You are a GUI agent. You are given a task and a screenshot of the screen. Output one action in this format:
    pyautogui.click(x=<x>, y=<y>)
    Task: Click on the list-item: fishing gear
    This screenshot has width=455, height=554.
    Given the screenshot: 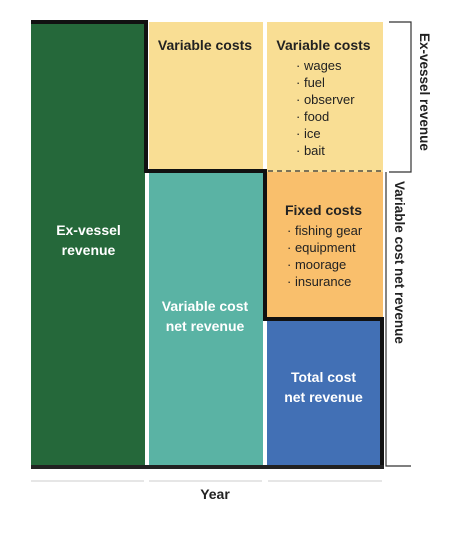 What is the action you would take?
    pyautogui.click(x=324, y=230)
    